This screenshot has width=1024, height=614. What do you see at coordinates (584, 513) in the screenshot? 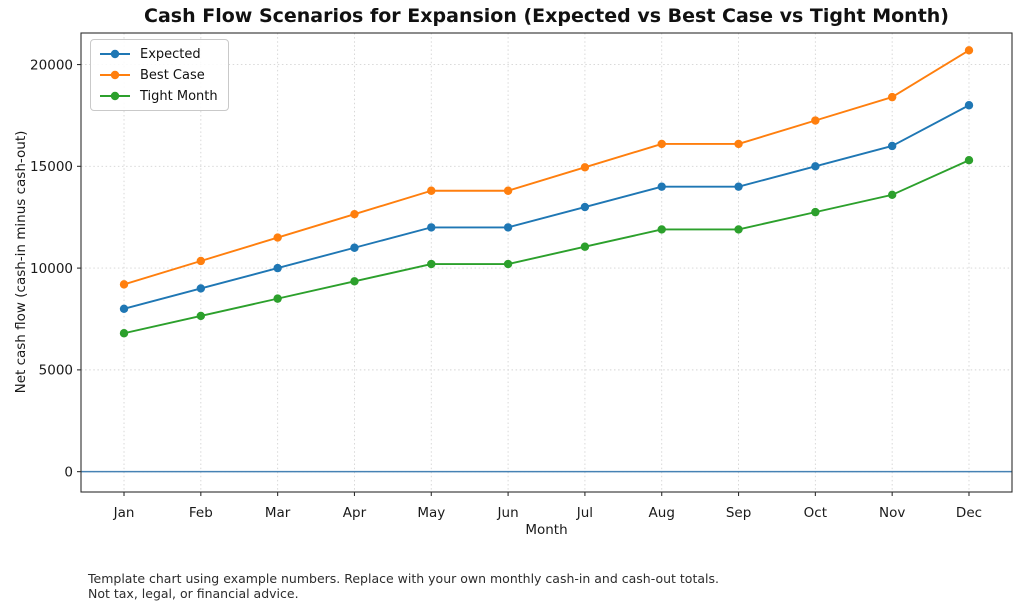
I see `x-tick-label: Jul` at bounding box center [584, 513].